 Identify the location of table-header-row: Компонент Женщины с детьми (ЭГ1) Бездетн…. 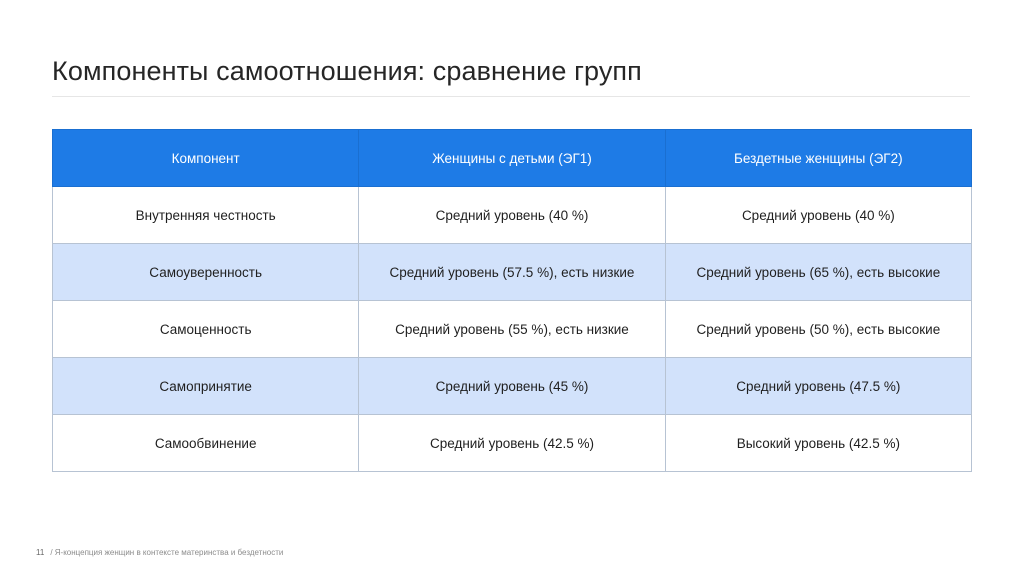
(512, 158).